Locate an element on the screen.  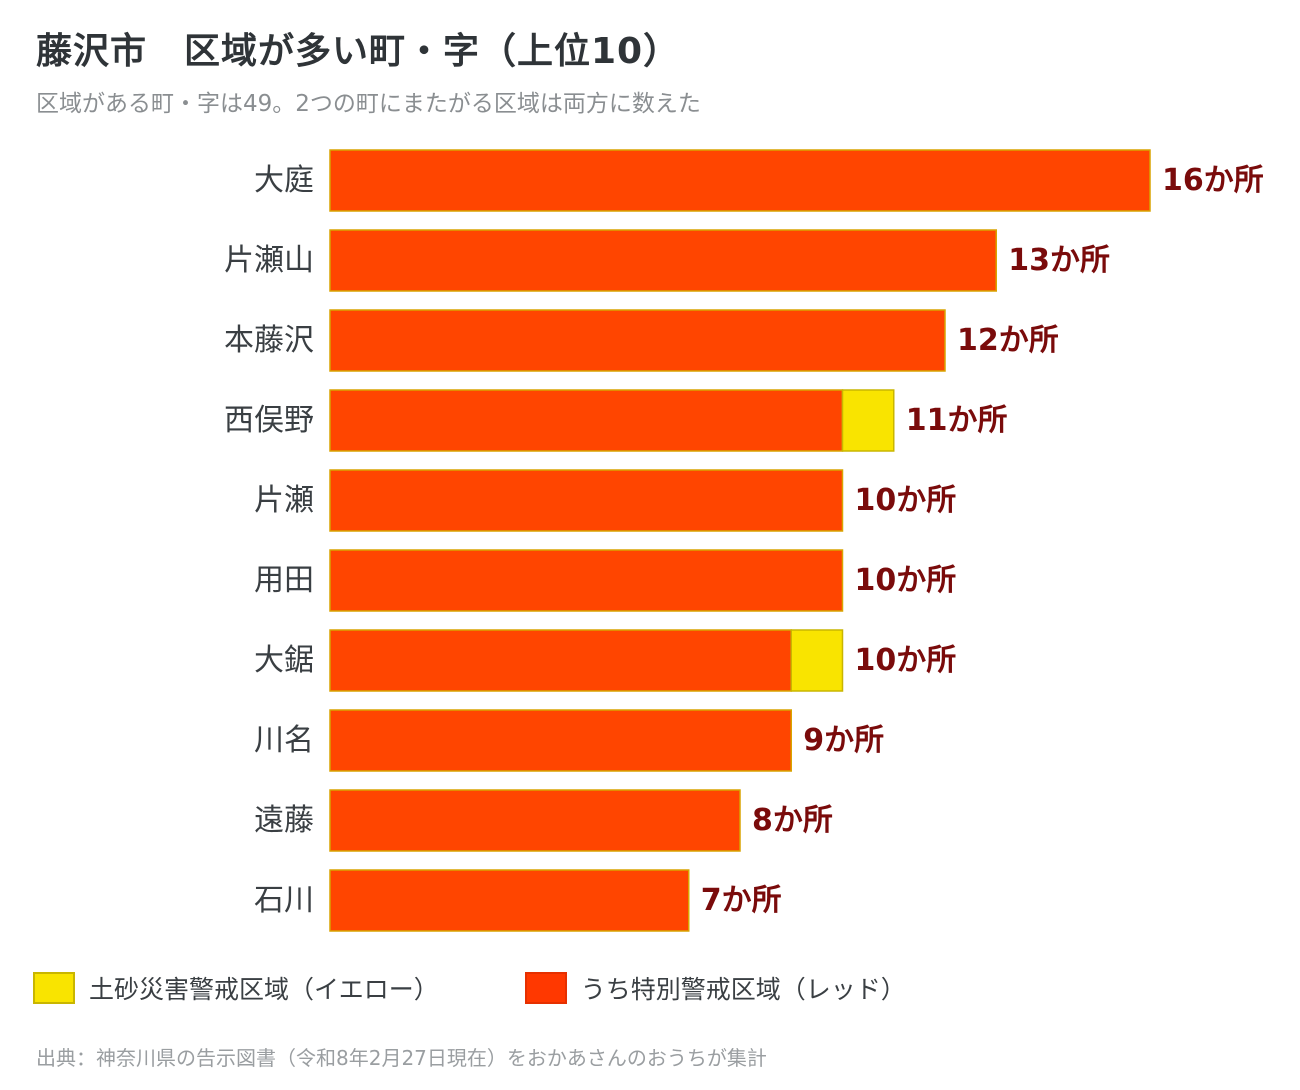
legend-item-red: うち特別警戒区域（レッド） is located at coordinates (715, 988).